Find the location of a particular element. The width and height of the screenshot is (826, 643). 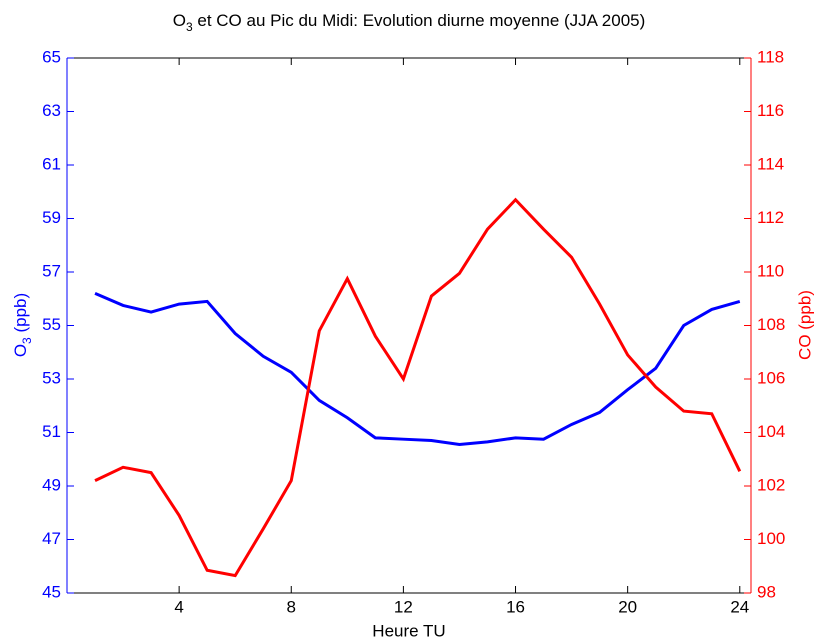

title-main: O is located at coordinates (179, 20).